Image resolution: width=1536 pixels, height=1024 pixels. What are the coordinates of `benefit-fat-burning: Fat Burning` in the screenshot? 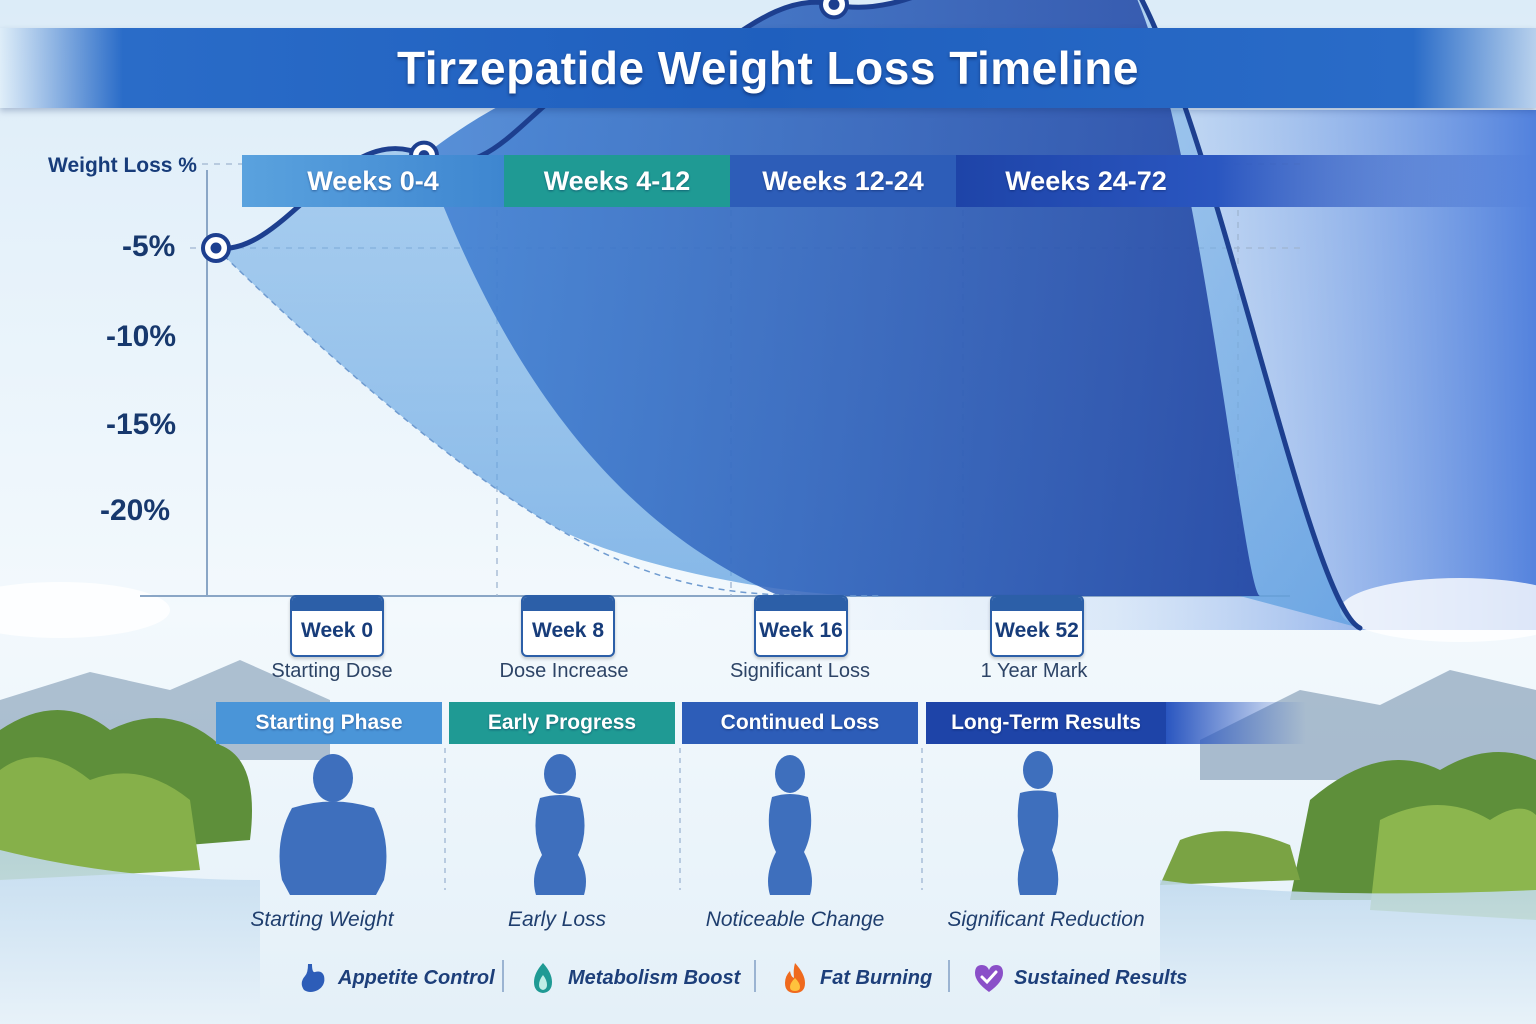 It's located at (855, 978).